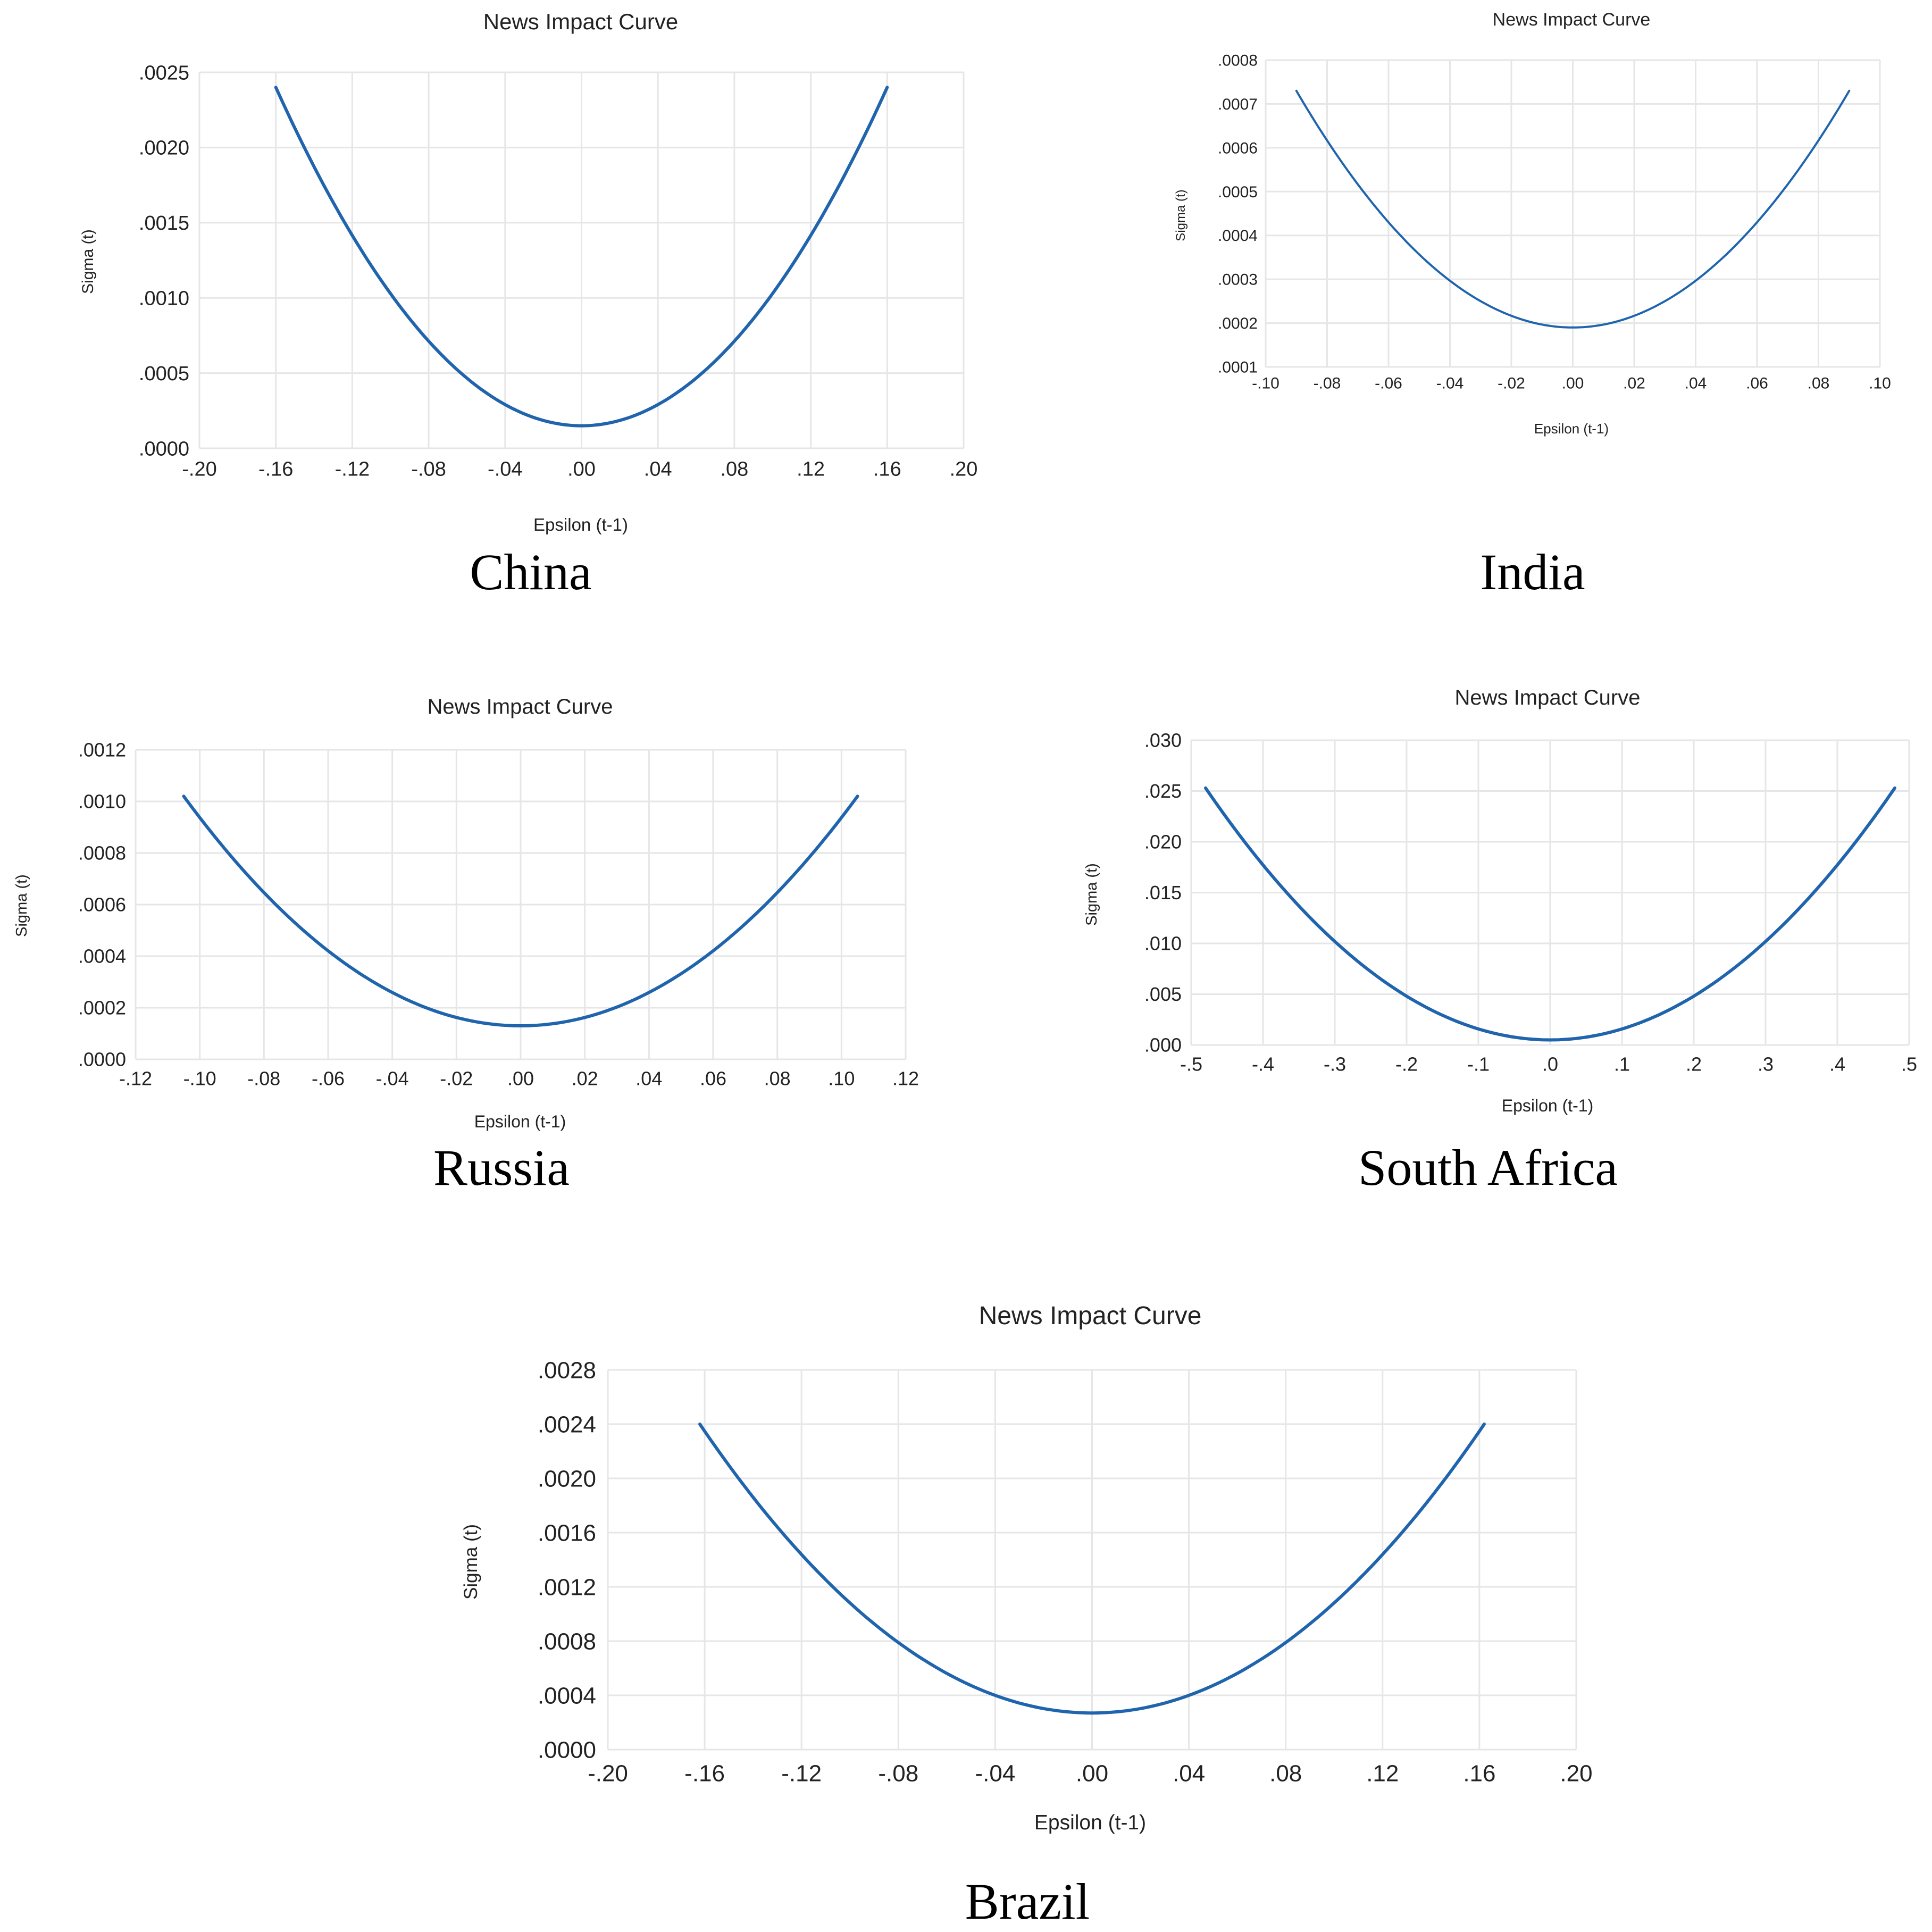 The image size is (1932, 1932). I want to click on y-axis-label-south-africa: Sigma (t), so click(1091, 894).